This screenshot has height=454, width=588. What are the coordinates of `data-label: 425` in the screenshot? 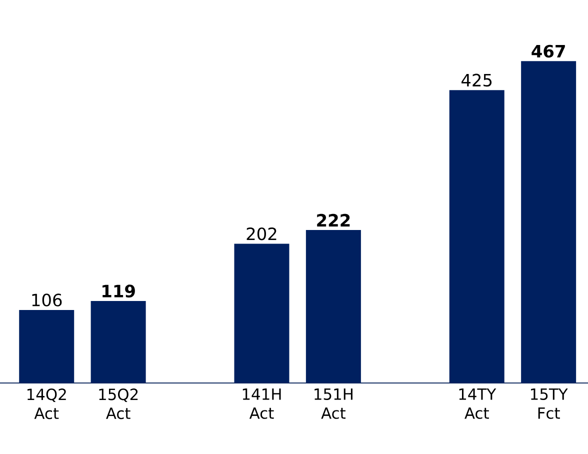 It's located at (477, 80).